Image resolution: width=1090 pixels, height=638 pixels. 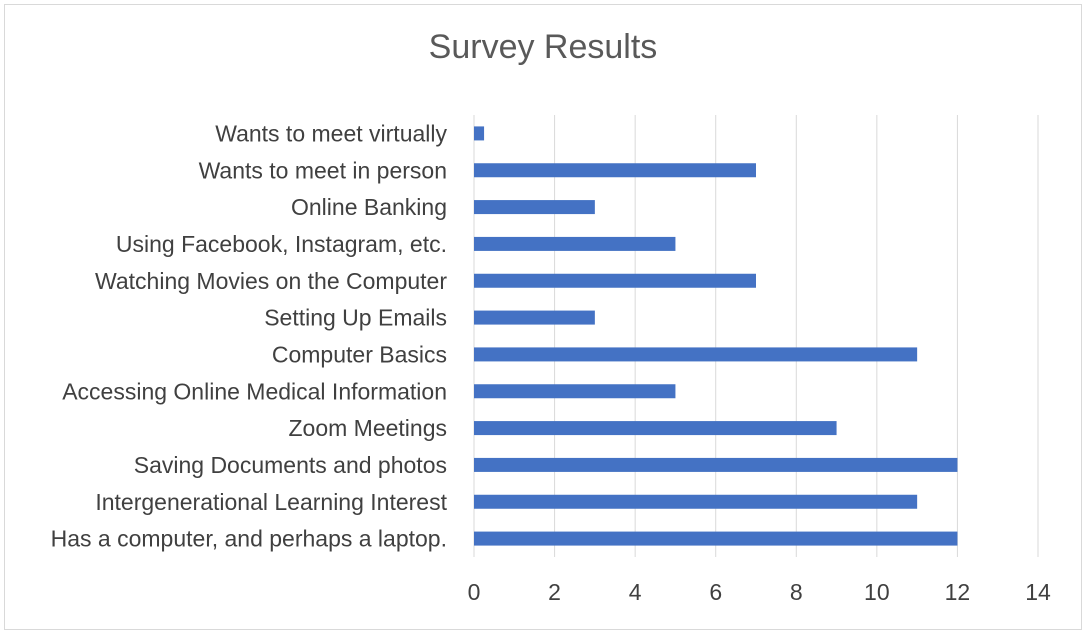 I want to click on category-label: Accessing Online Medical Information, so click(x=254, y=391).